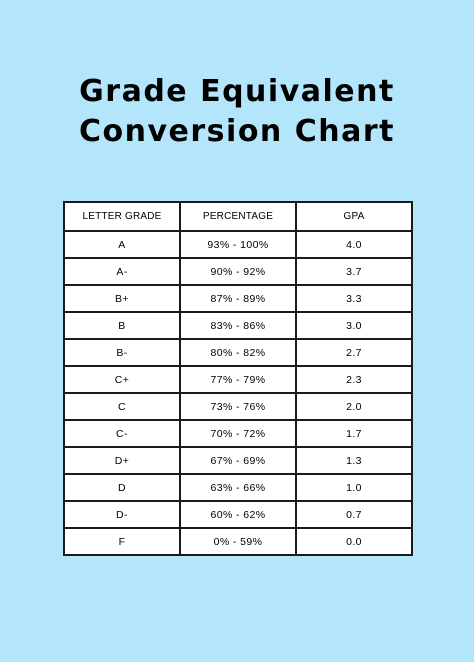 Image resolution: width=474 pixels, height=662 pixels. I want to click on title-line-2: Conversion Chart, so click(237, 131).